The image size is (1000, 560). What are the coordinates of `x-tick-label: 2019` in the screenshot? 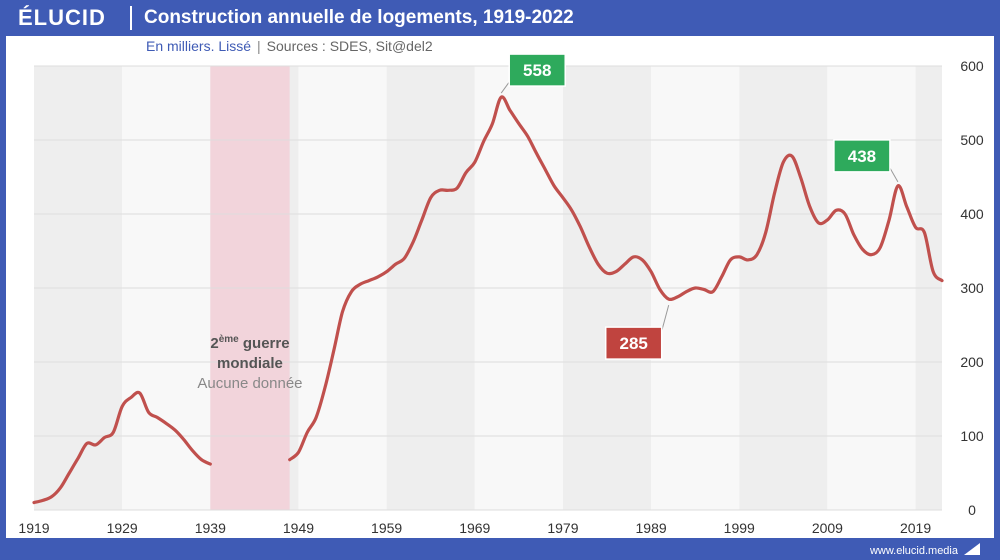 It's located at (915, 528).